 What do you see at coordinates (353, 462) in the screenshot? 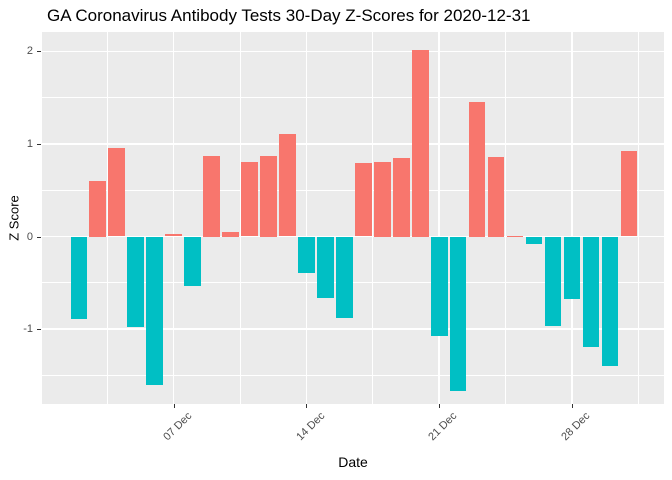
I see `x-axis-title: Date` at bounding box center [353, 462].